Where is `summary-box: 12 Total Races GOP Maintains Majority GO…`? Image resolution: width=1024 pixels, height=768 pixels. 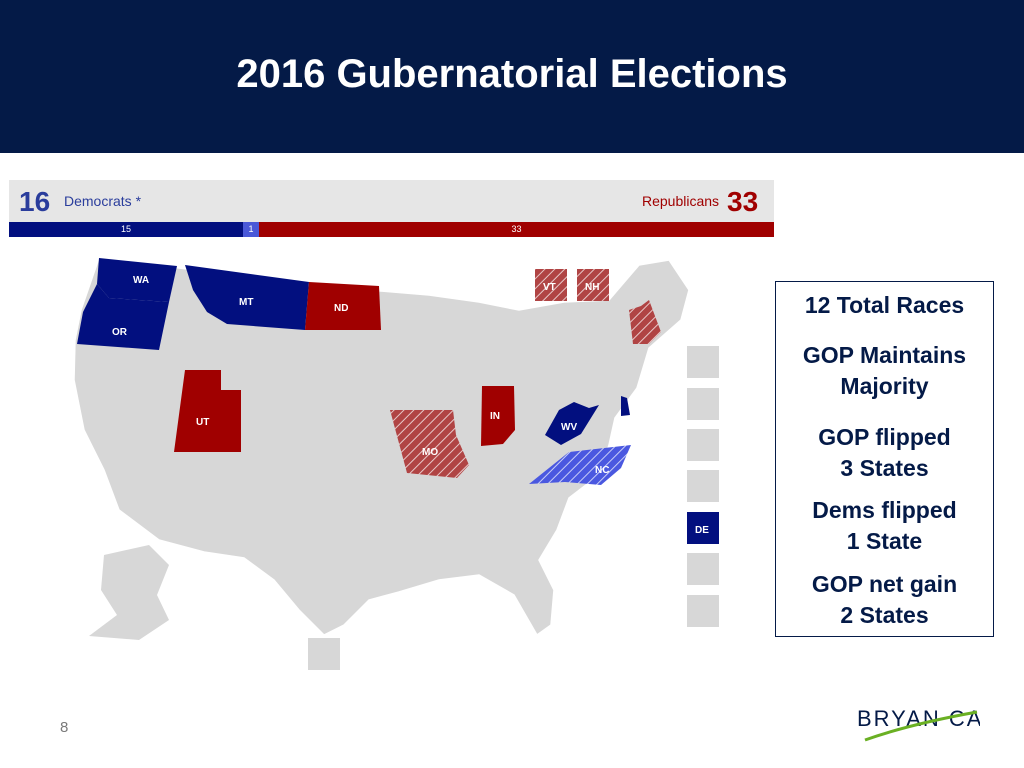
summary-box: 12 Total Races GOP Maintains Majority GO… is located at coordinates (884, 459).